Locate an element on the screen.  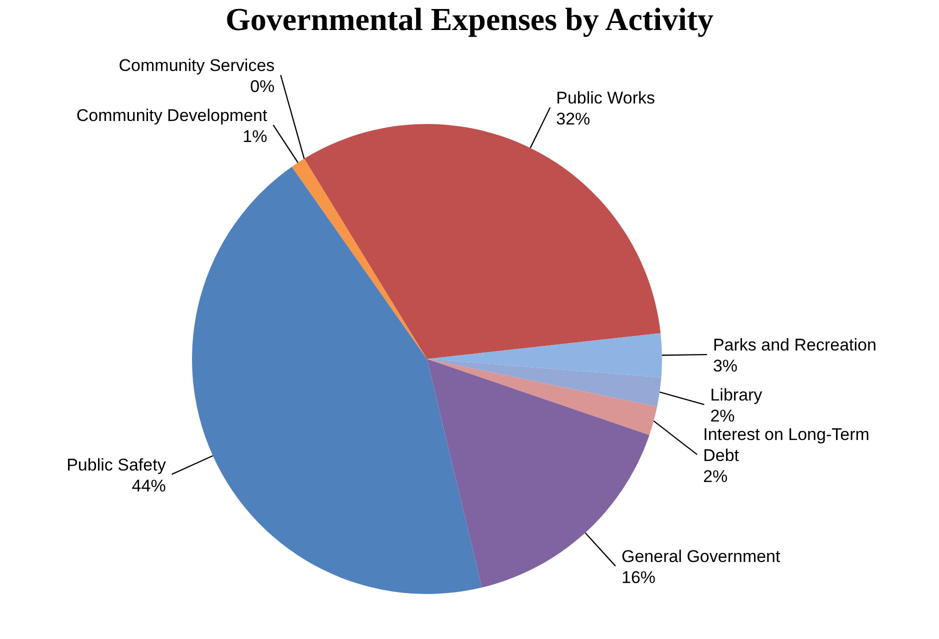
slice-label: Library is located at coordinates (736, 395).